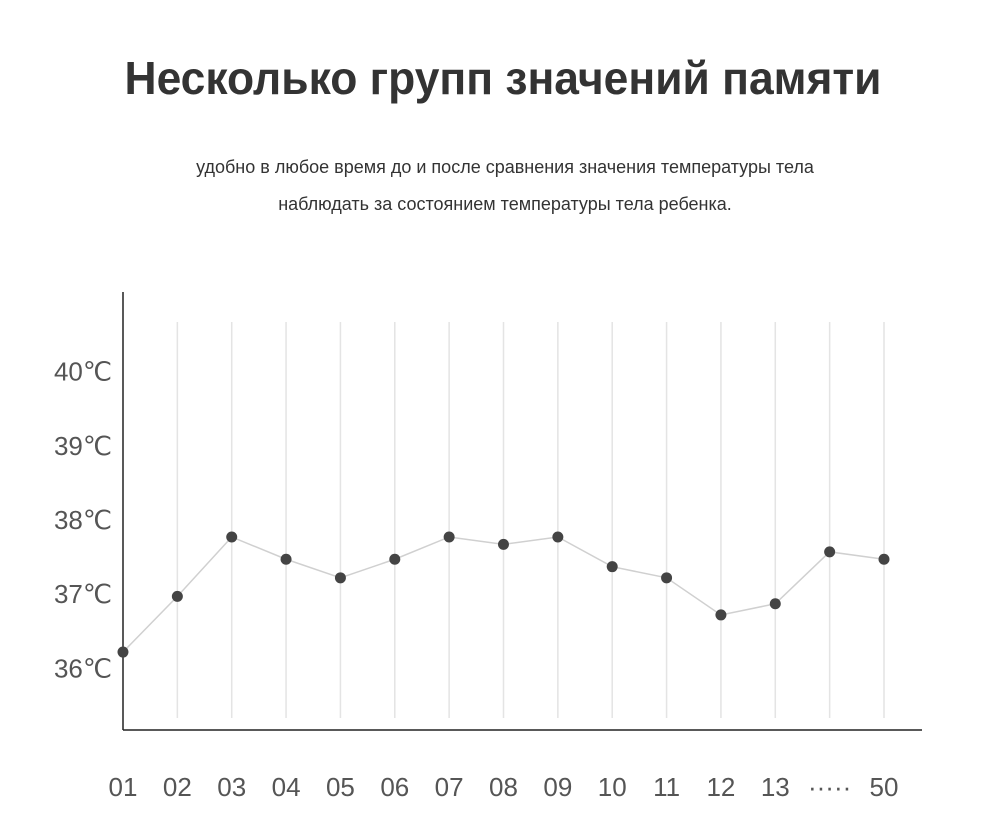 Image resolution: width=1000 pixels, height=840 pixels. Describe the element at coordinates (83, 594) in the screenshot. I see `y-tick-label: 37℃` at that location.